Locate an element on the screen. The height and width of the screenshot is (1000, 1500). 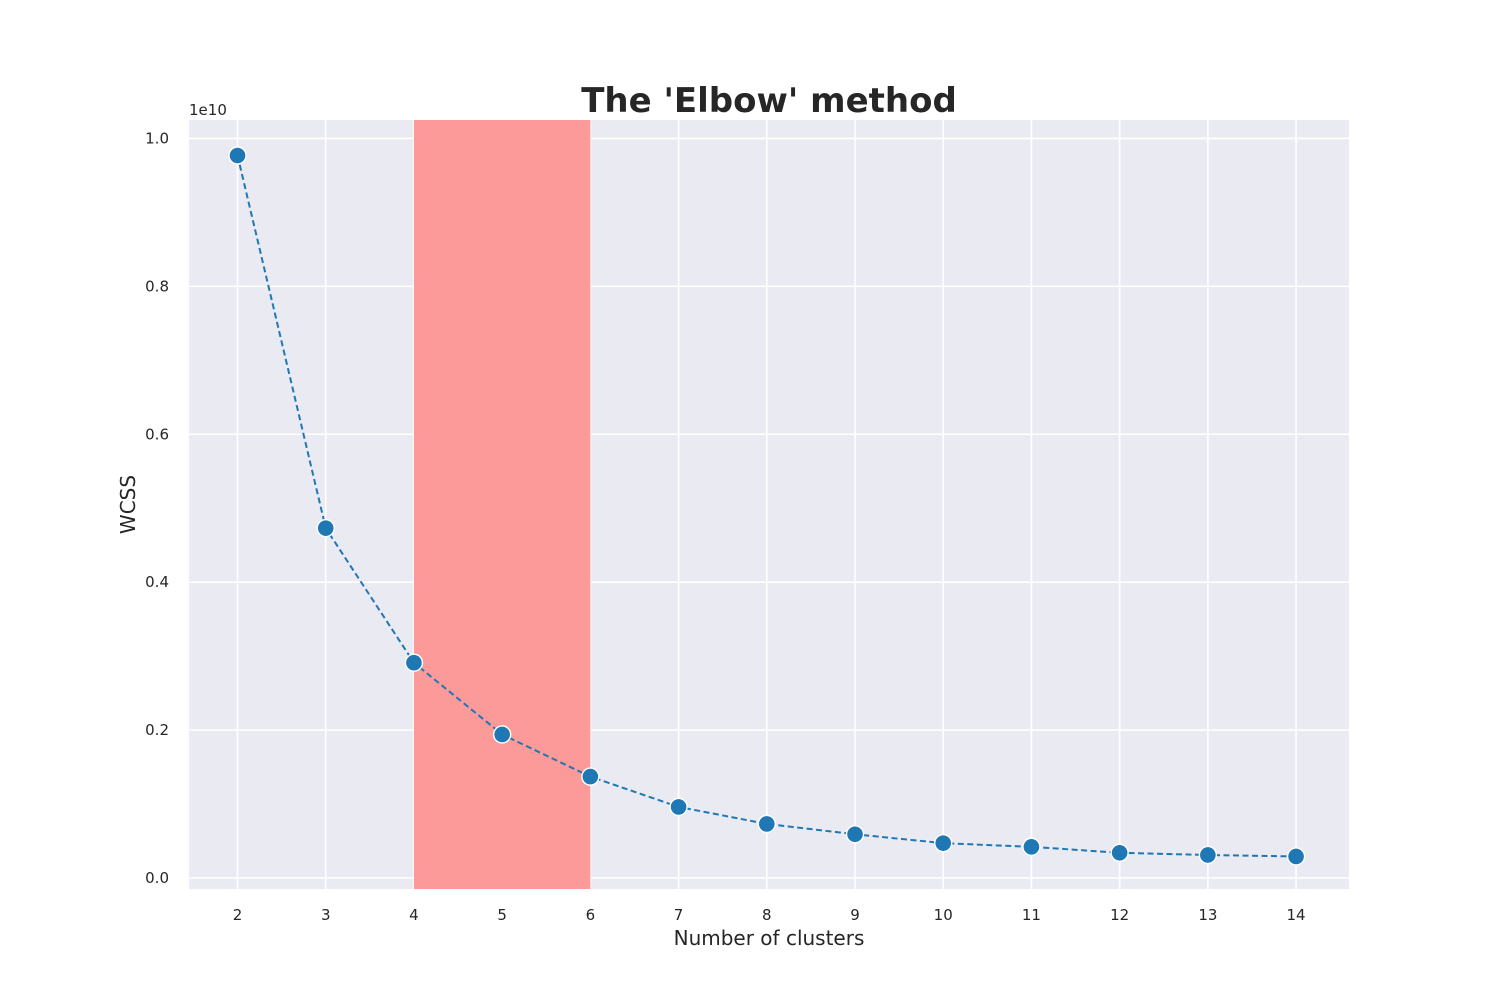
x-tick-label: 2 is located at coordinates (238, 915).